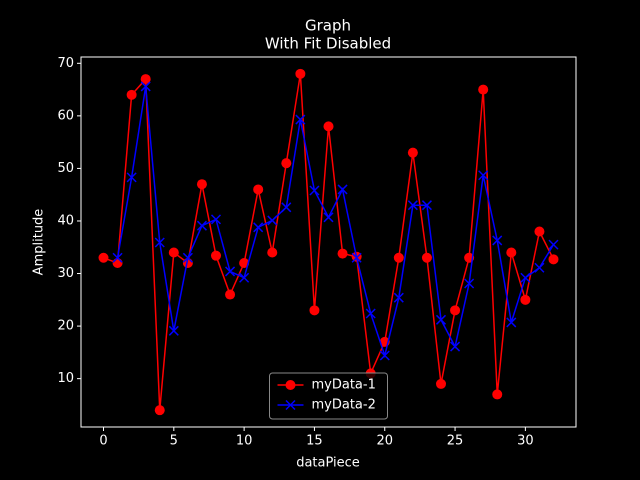  I want to click on y-tick-label: 60, so click(65, 115).